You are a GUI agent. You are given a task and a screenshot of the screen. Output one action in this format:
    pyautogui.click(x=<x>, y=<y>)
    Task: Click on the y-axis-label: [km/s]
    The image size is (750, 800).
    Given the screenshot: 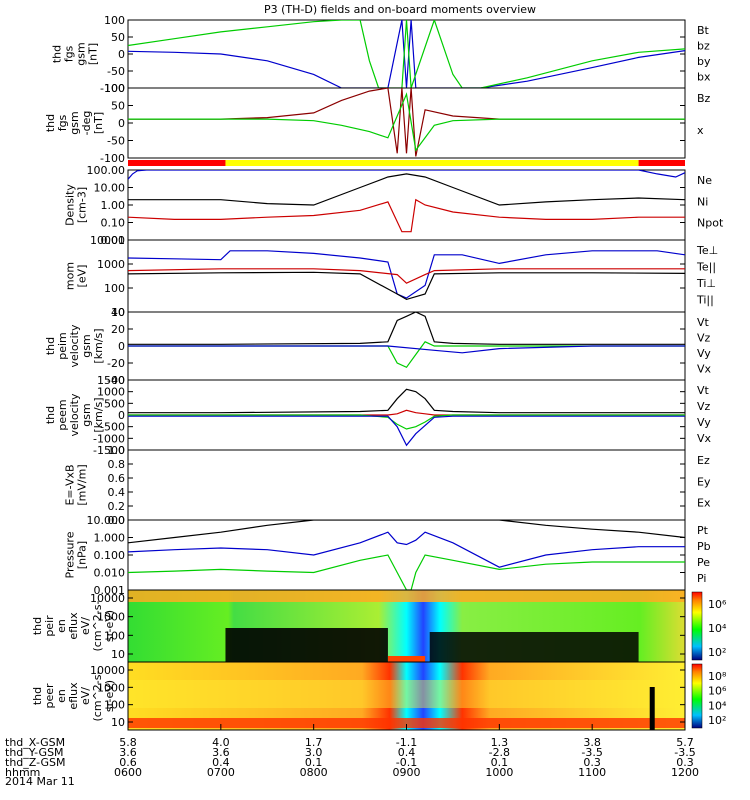 What is the action you would take?
    pyautogui.click(x=98, y=345)
    